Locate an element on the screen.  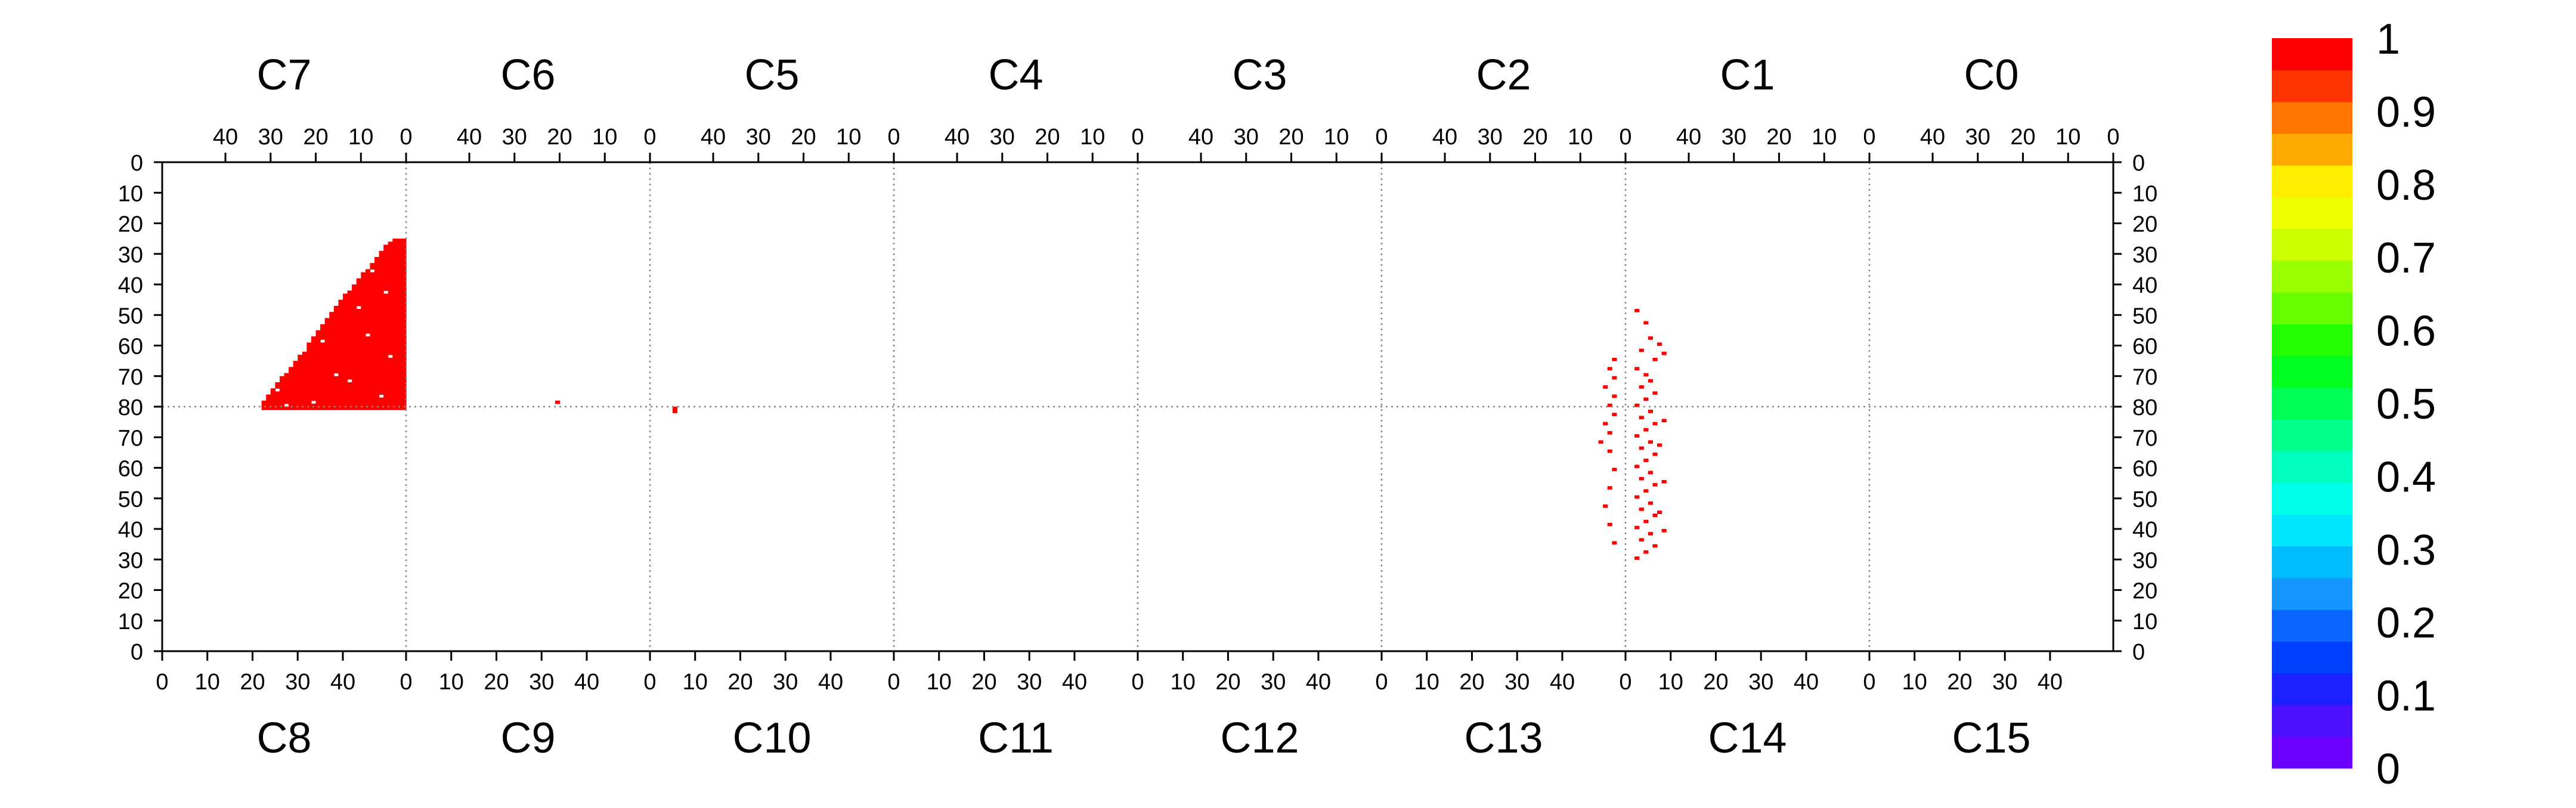
top-tick-label: 10 is located at coordinates (1825, 137).